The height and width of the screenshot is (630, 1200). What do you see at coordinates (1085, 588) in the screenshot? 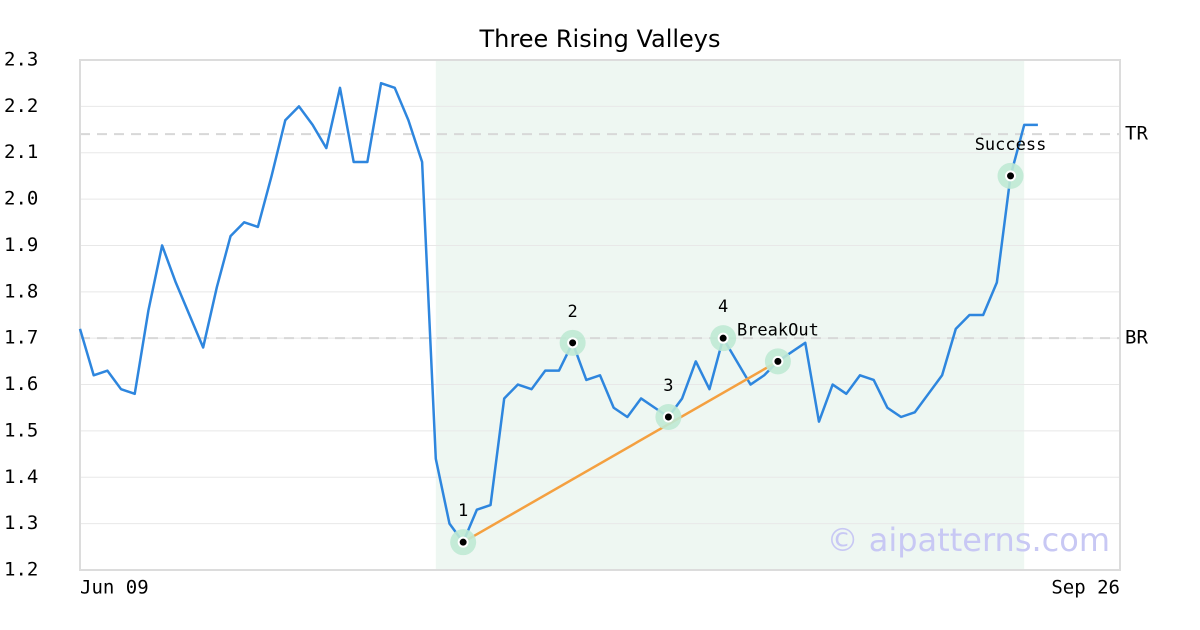
I see `x-tick-label: Sep 26` at bounding box center [1085, 588].